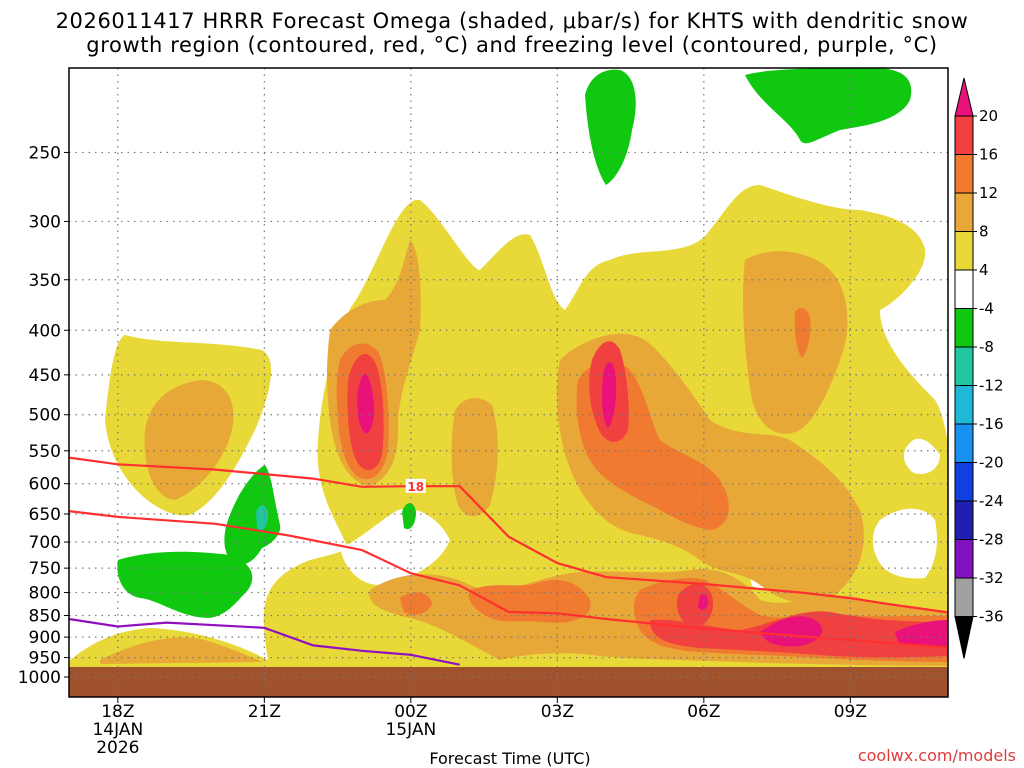  I want to click on contour-label-bg, so click(415, 485).